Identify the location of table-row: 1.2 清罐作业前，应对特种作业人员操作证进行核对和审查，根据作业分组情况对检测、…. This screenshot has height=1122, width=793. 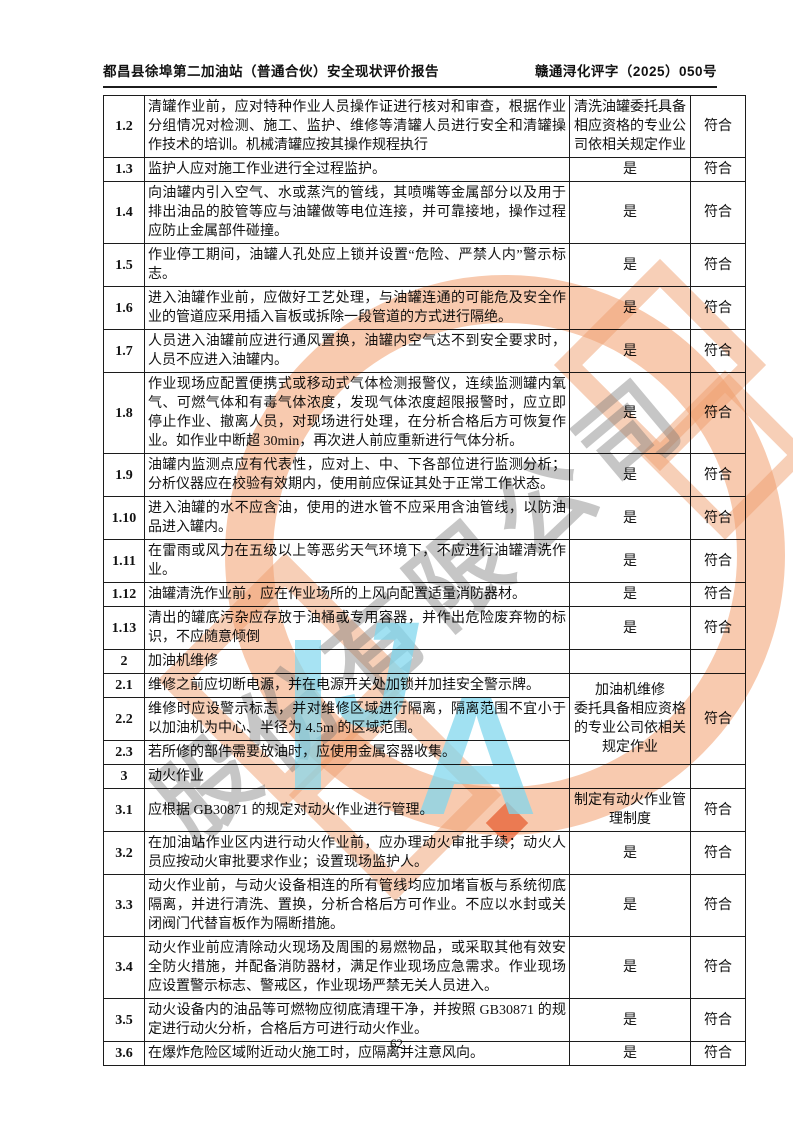
(424, 126).